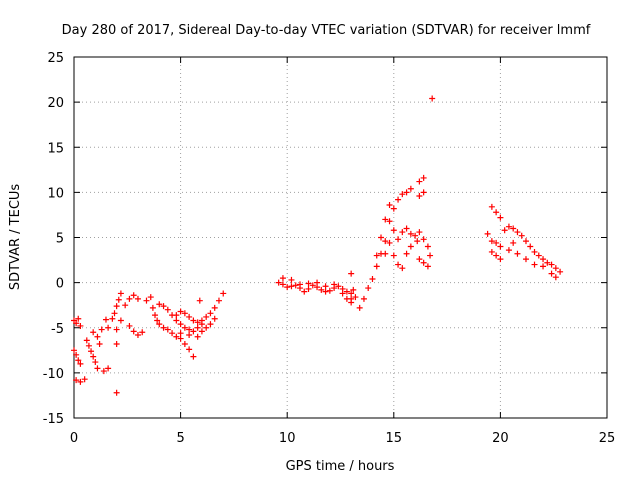 This screenshot has width=640, height=480. I want to click on y-tick-label: -15, so click(53, 419).